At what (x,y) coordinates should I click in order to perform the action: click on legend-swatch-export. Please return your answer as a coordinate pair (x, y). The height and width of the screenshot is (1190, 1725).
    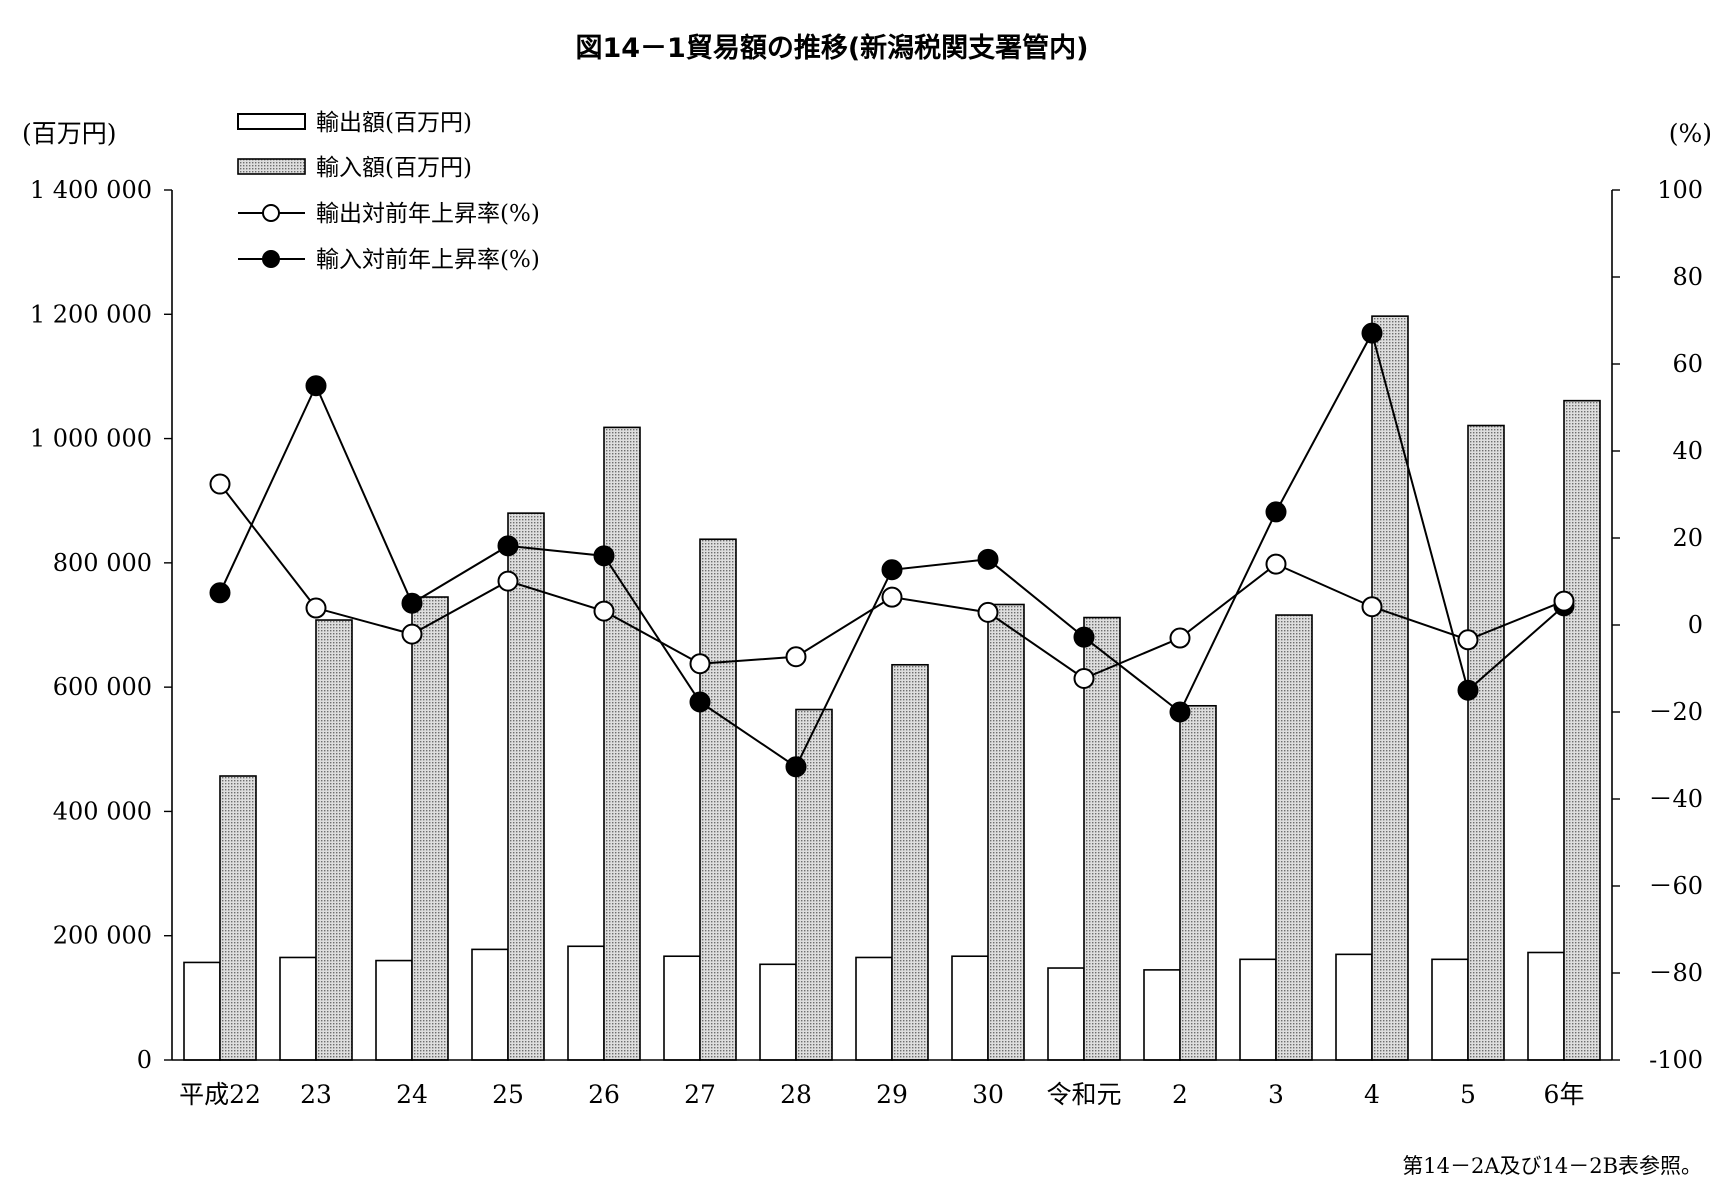
    Looking at the image, I should click on (271, 121).